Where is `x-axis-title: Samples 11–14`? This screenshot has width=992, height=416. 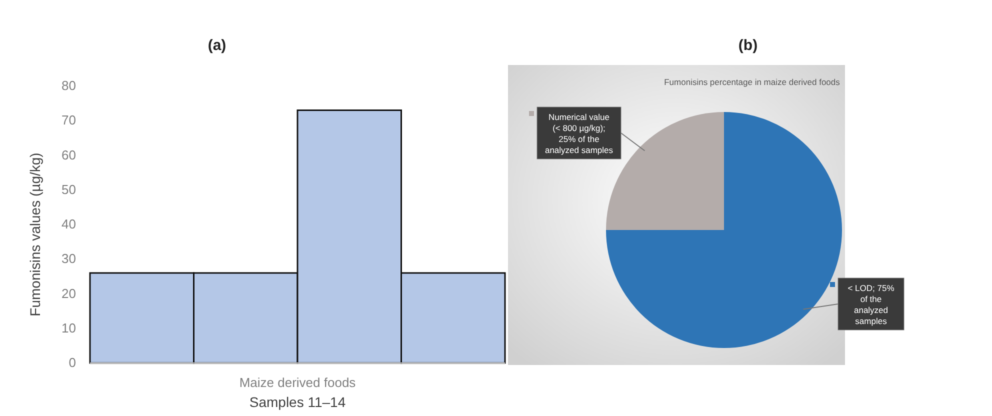
x-axis-title: Samples 11–14 is located at coordinates (297, 402).